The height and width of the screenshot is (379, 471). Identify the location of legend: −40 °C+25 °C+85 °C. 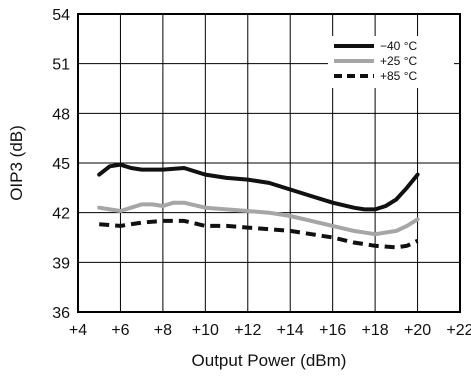
(391, 62).